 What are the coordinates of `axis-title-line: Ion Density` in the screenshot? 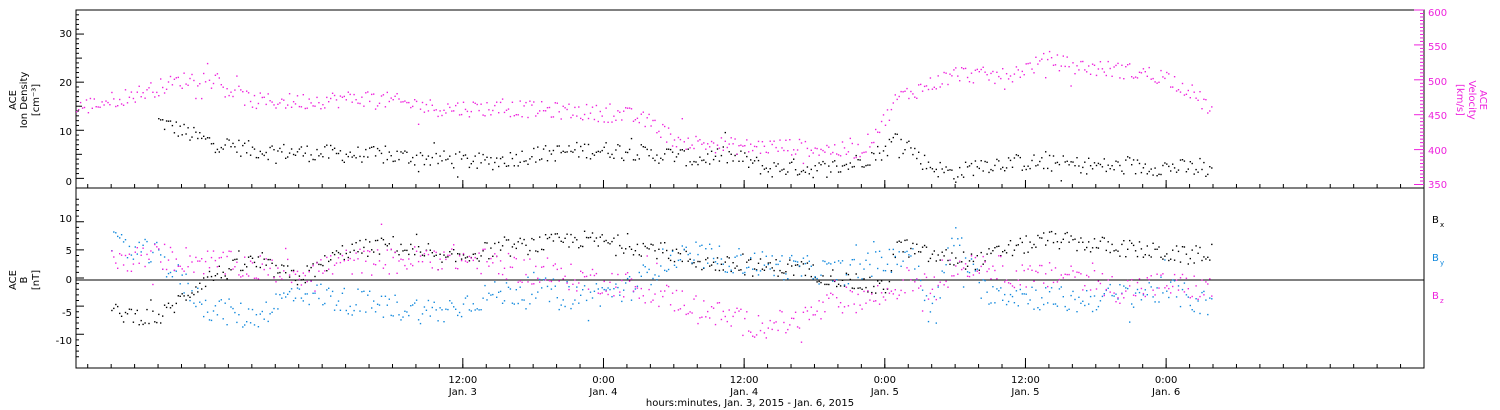 It's located at (24, 100).